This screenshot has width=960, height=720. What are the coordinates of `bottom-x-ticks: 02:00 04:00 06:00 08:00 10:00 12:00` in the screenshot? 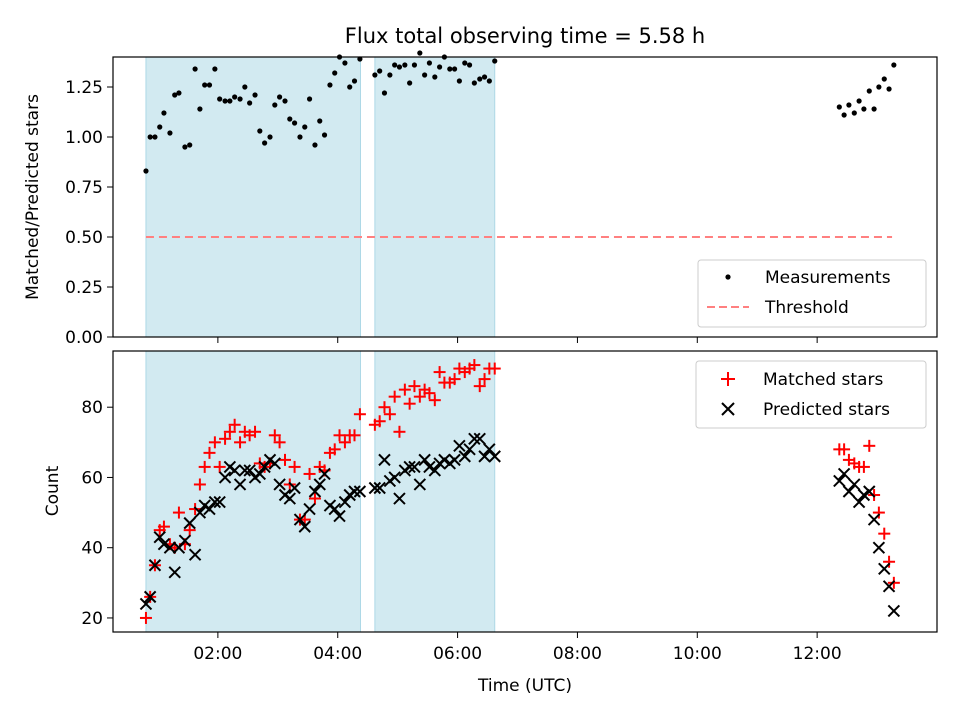 It's located at (517, 648).